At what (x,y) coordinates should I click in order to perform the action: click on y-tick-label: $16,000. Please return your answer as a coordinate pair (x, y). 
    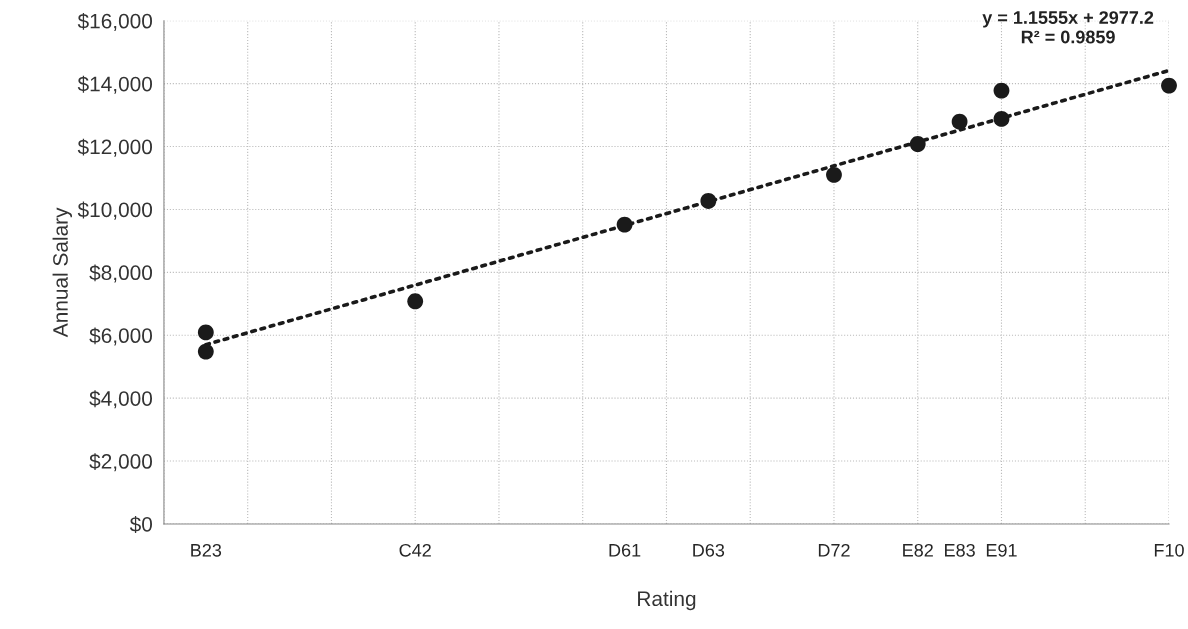
    Looking at the image, I should click on (115, 21).